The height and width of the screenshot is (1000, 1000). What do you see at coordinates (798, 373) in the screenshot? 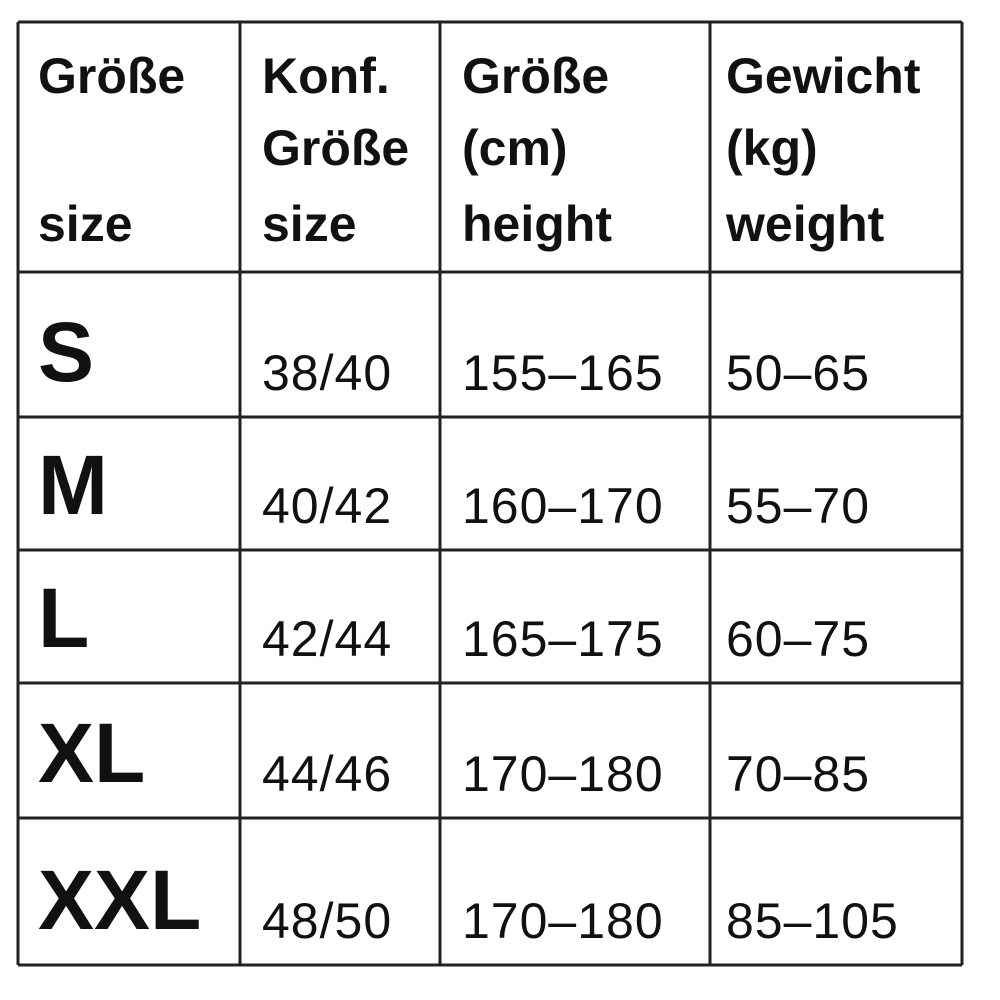
I see `cell-value: 50–65` at bounding box center [798, 373].